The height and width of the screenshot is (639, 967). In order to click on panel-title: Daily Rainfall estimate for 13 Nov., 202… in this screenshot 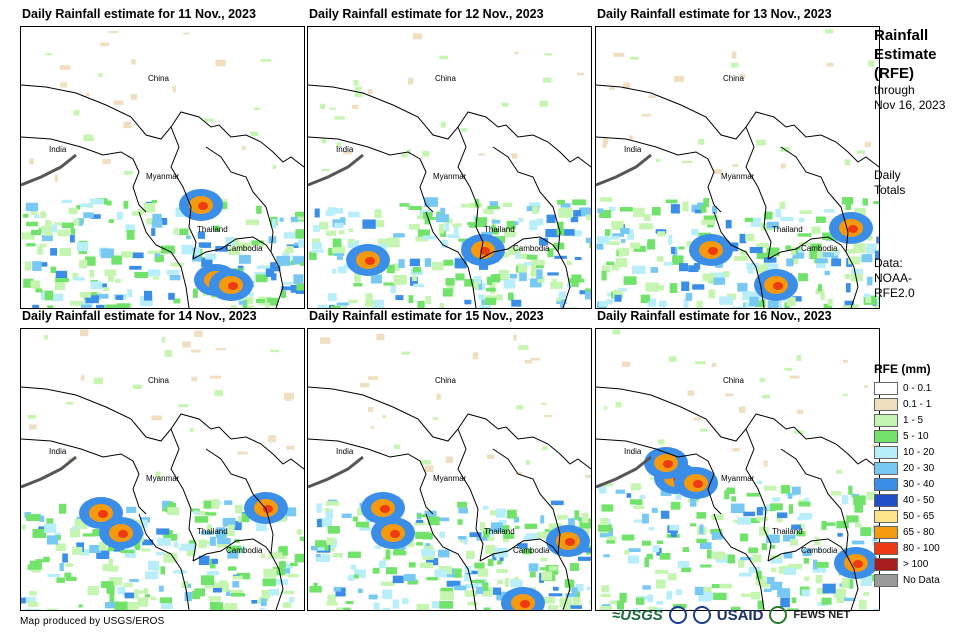, I will do `click(714, 14)`.